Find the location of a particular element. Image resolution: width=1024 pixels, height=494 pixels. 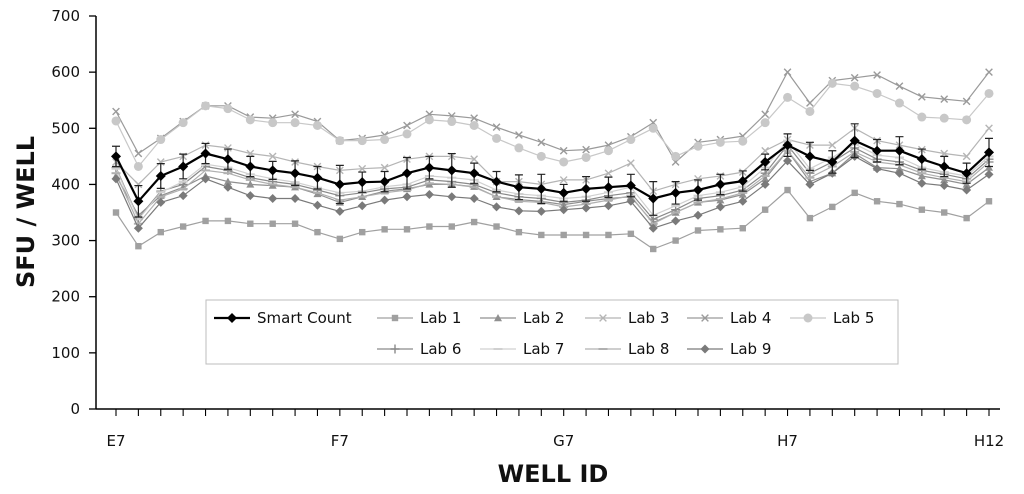

legend-label: Lab 7 is located at coordinates (543, 349).